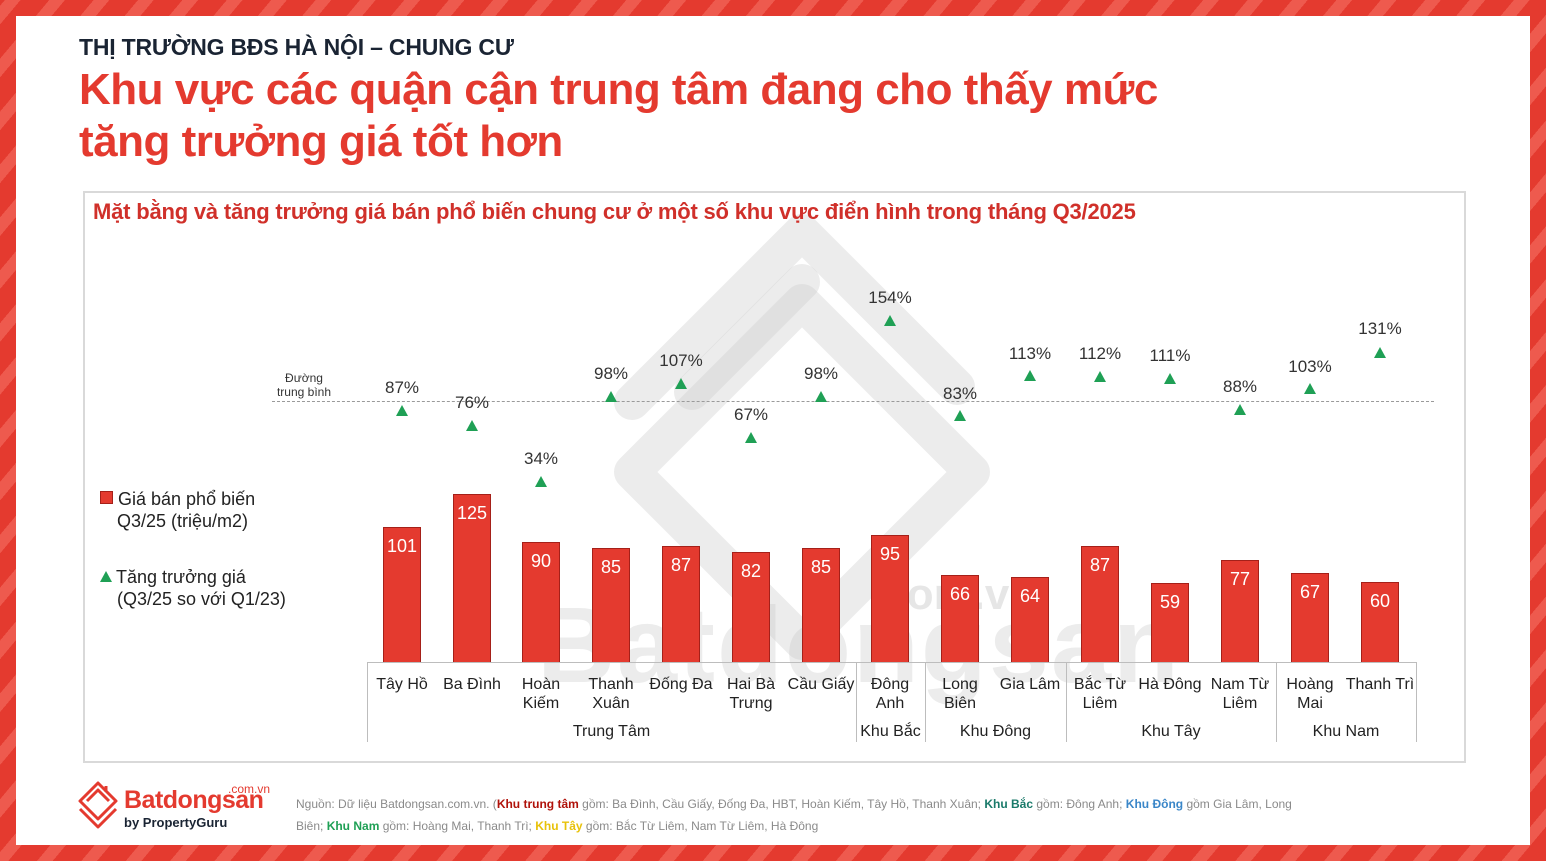 This screenshot has height=861, width=1546. I want to click on logo-wordmark: Batdongsan, so click(194, 800).